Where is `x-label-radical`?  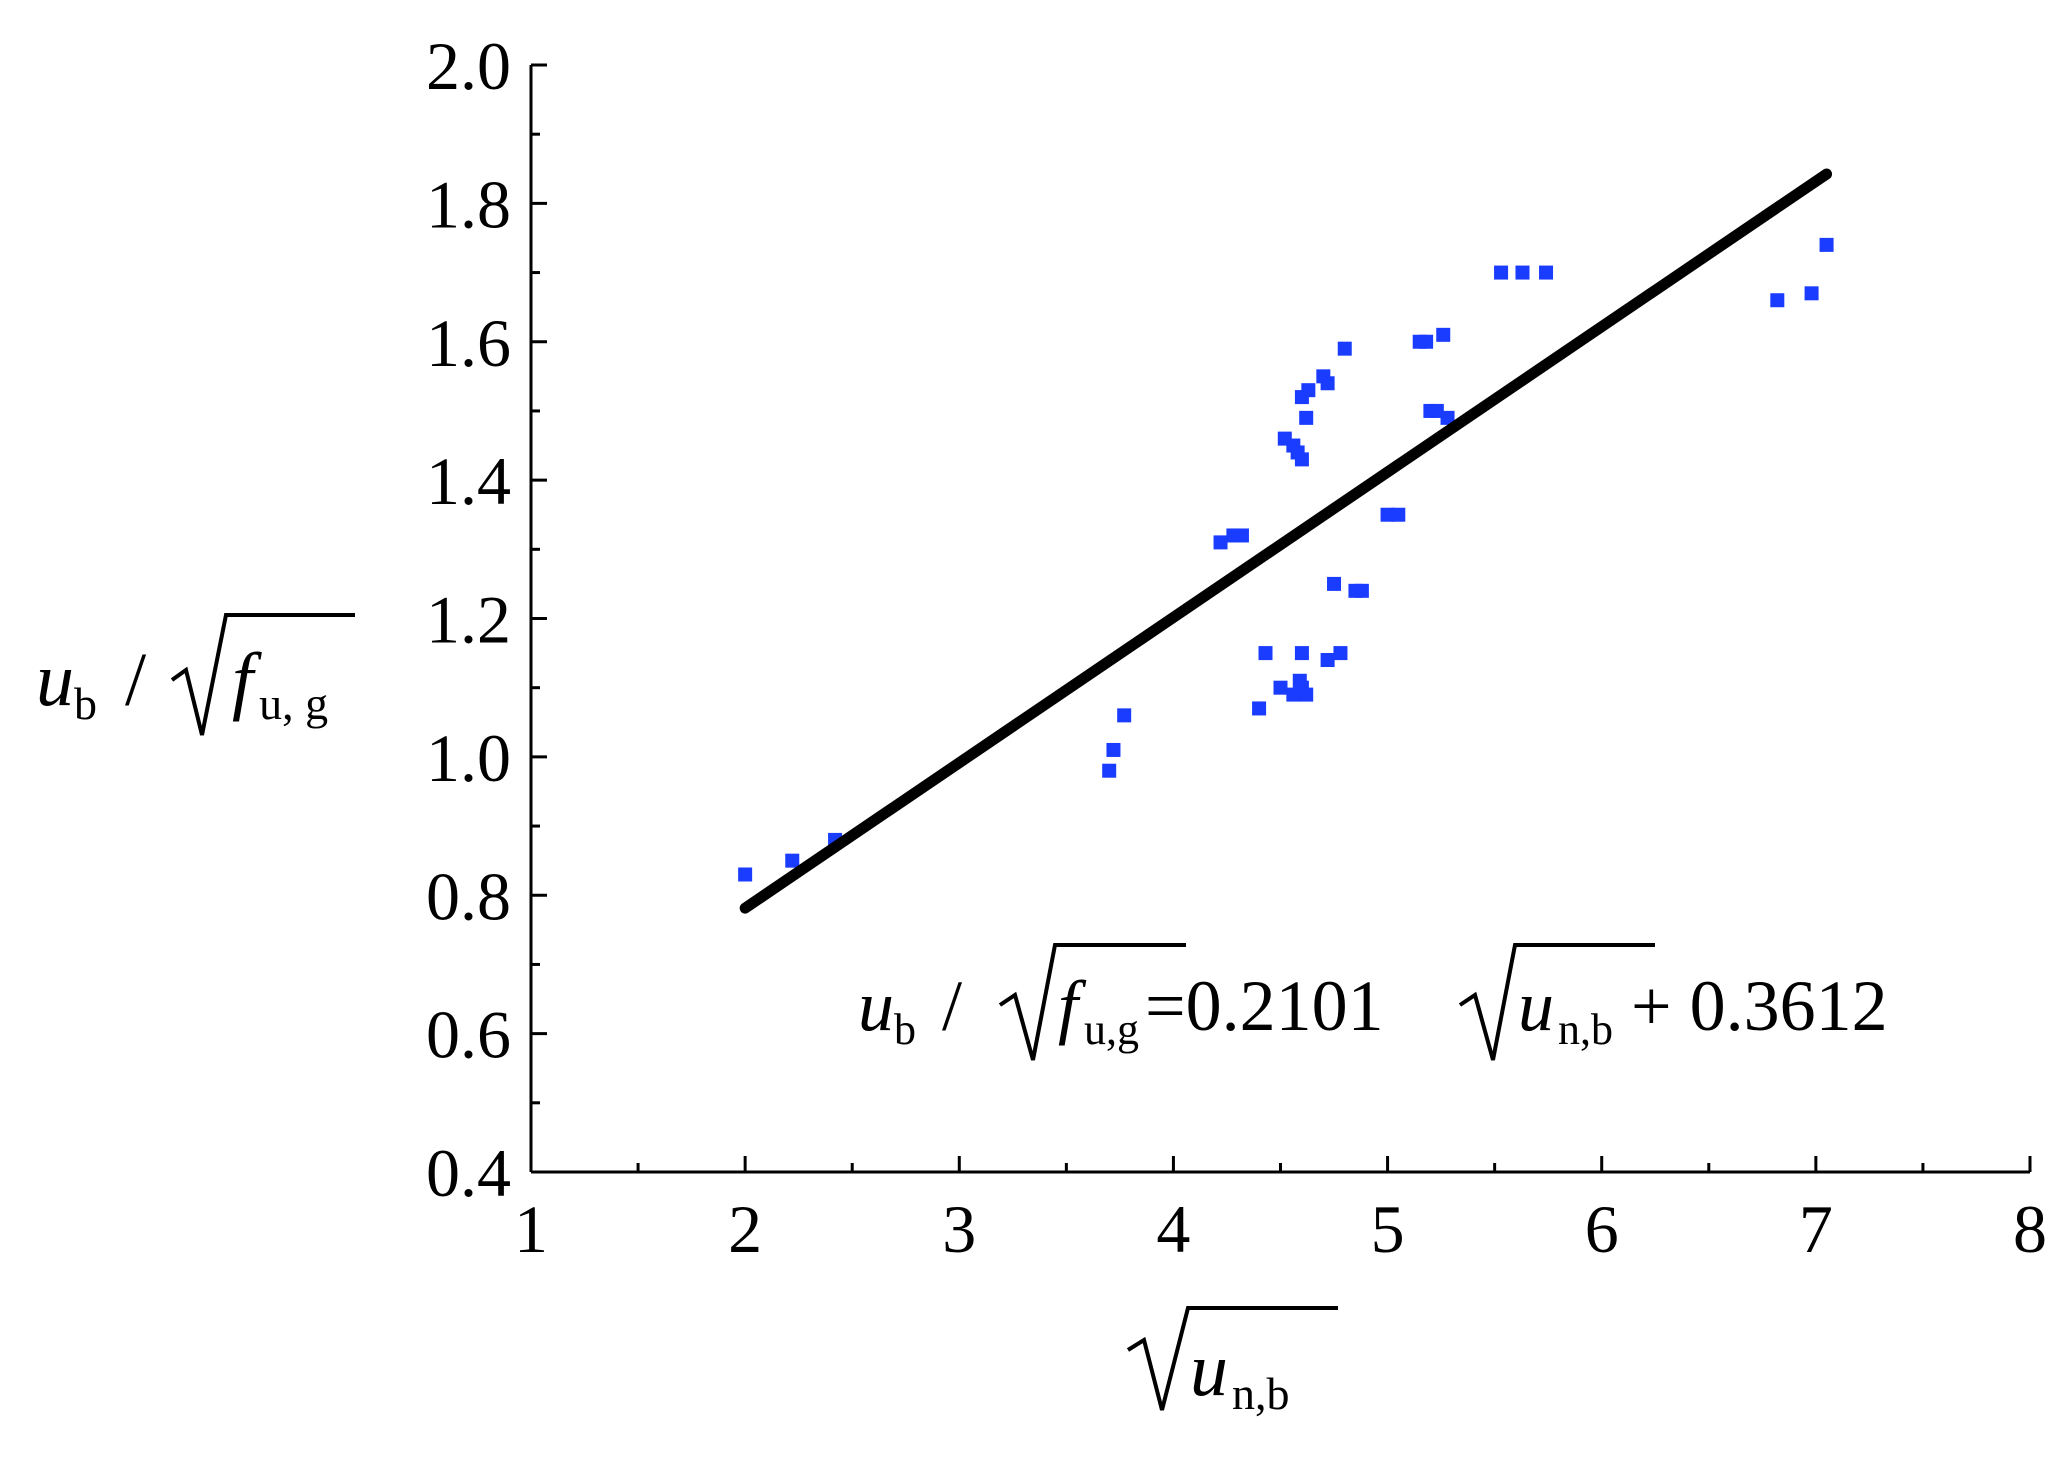
x-label-radical is located at coordinates (1232, 1358).